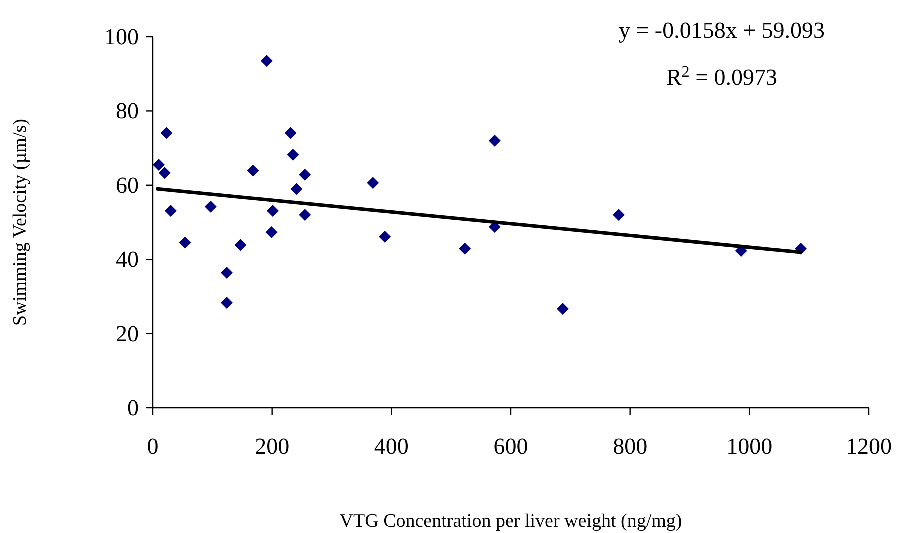  Describe the element at coordinates (511, 521) in the screenshot. I see `x-axis-title: VTG Concentration per liver weight (ng/mg)` at that location.